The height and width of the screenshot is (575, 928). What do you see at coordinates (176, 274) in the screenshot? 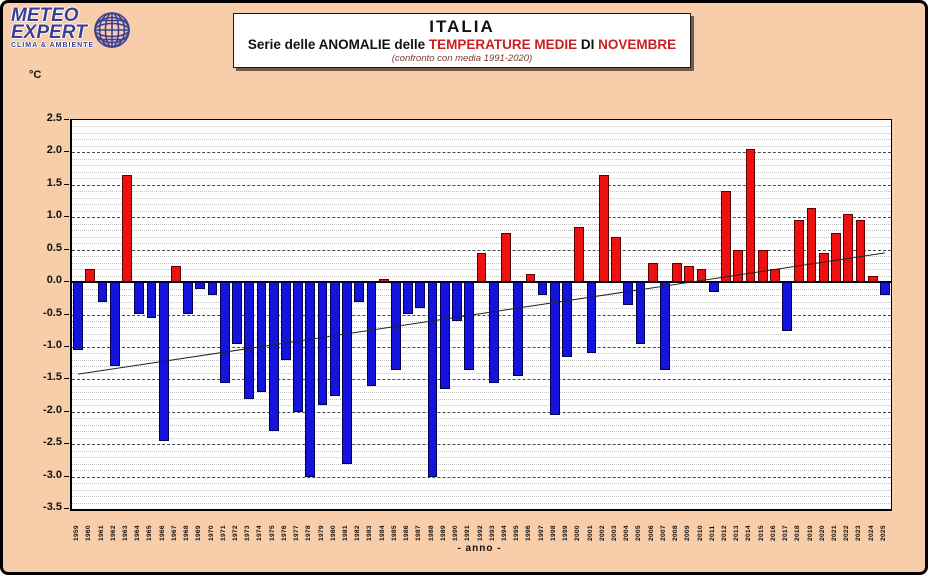
I see `bar-1967` at bounding box center [176, 274].